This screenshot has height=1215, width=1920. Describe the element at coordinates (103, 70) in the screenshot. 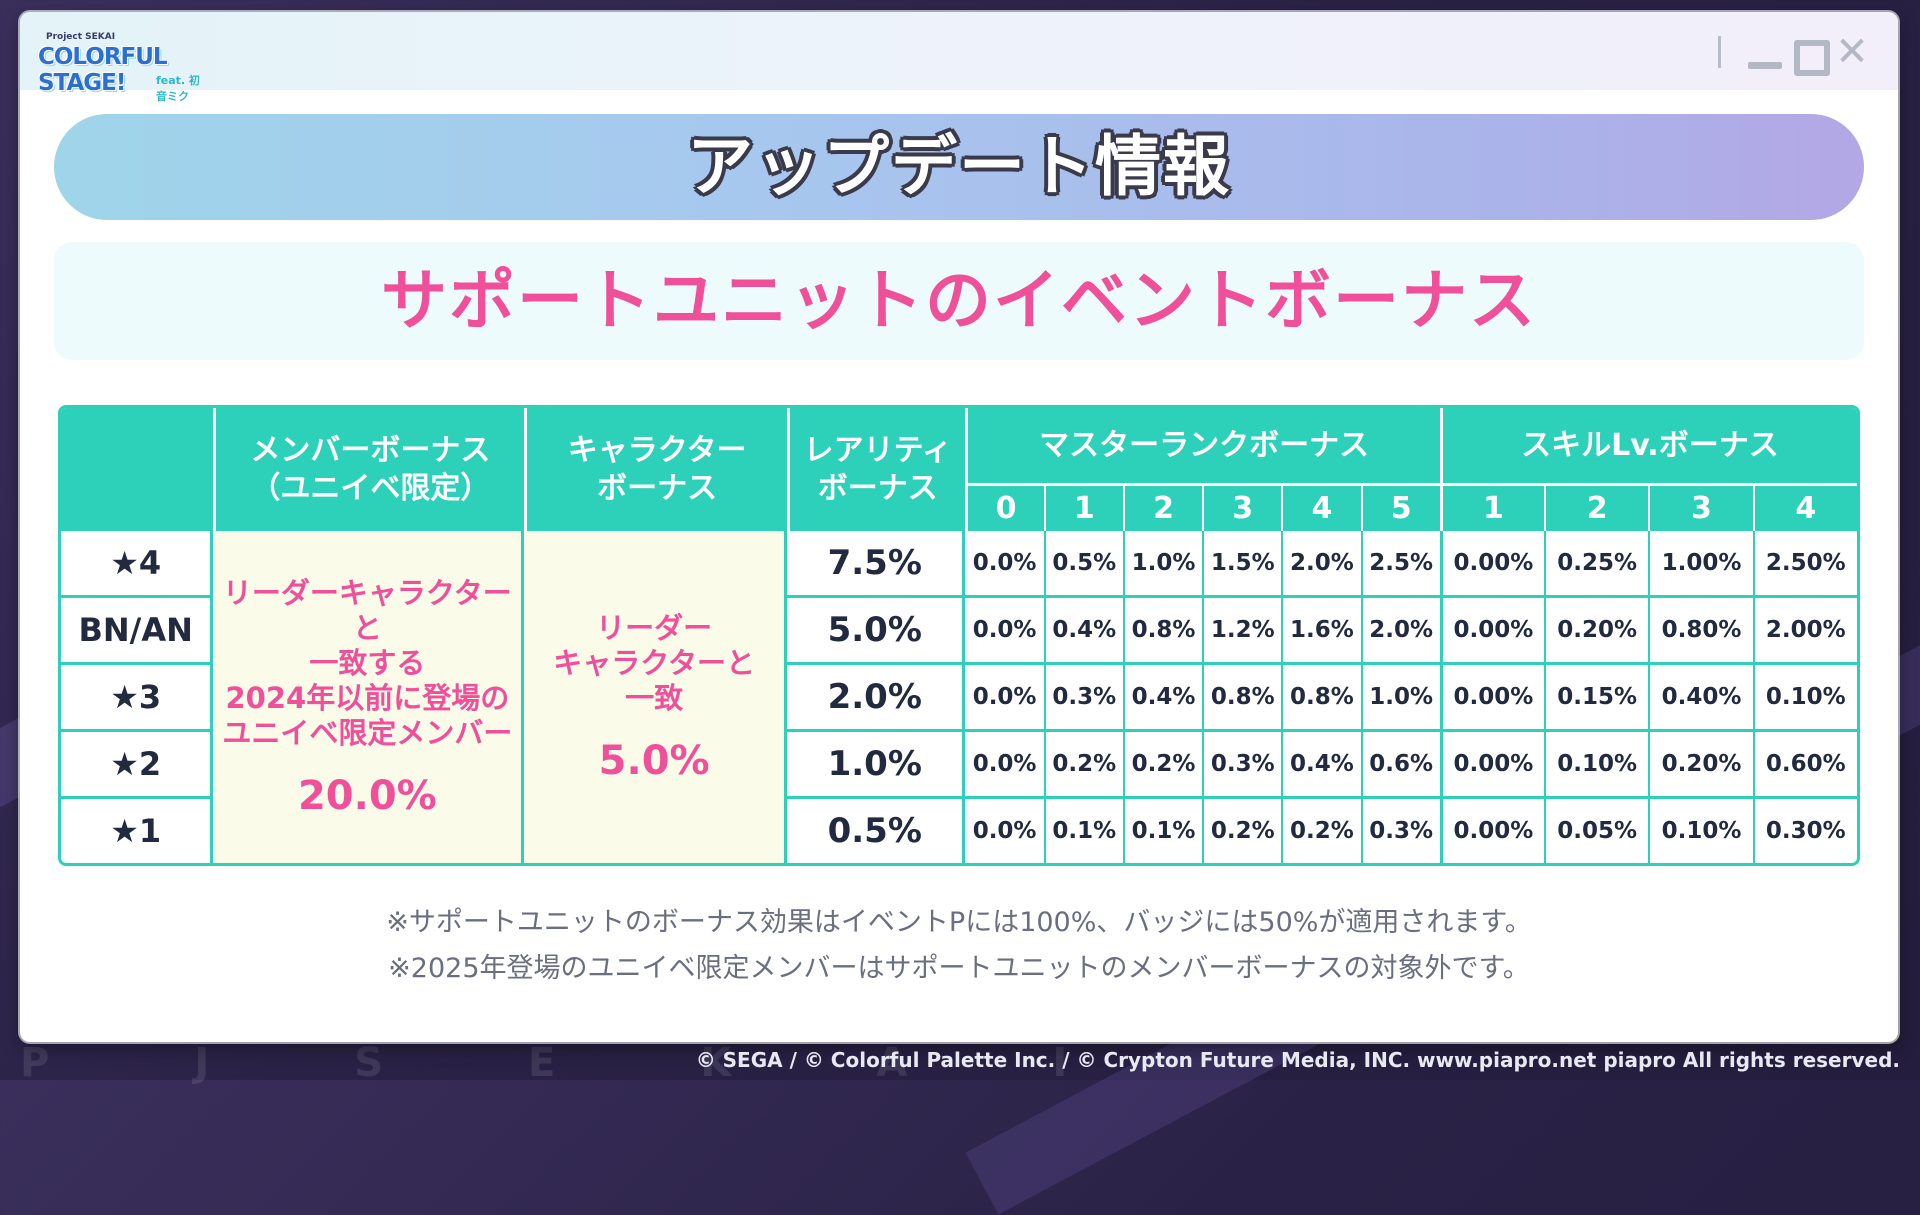

I see `logo-title: COLORFUL STAGE!` at that location.